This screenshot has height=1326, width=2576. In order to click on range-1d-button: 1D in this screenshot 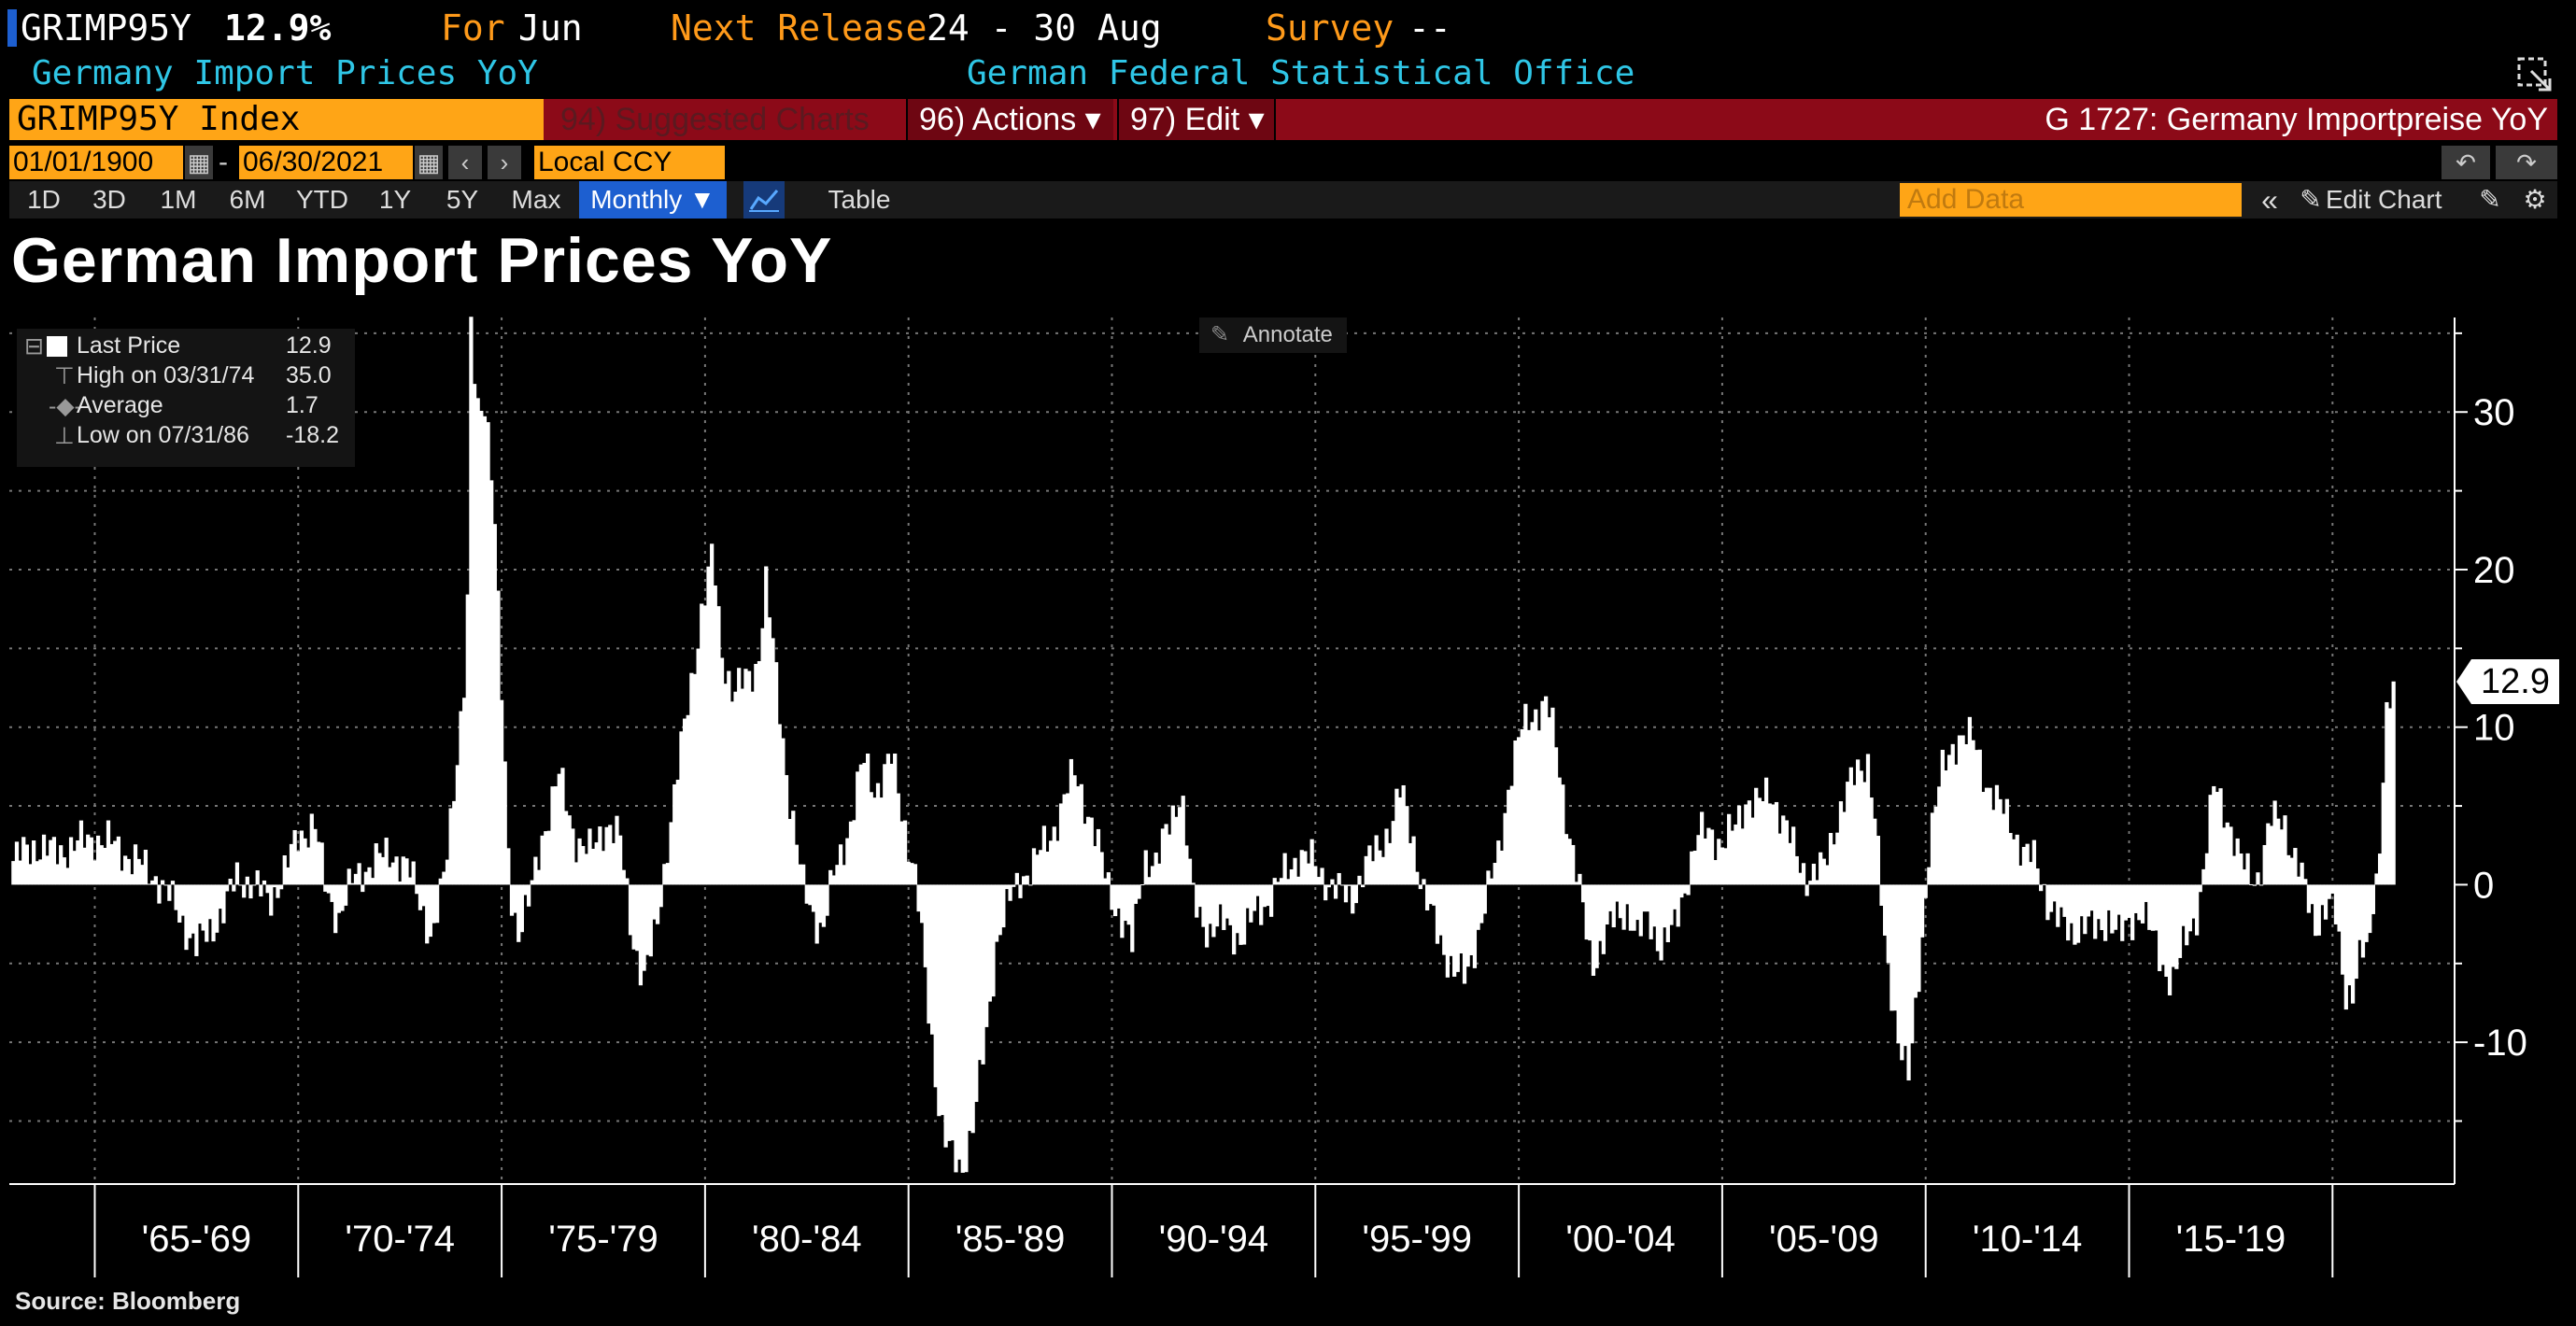, I will do `click(44, 199)`.